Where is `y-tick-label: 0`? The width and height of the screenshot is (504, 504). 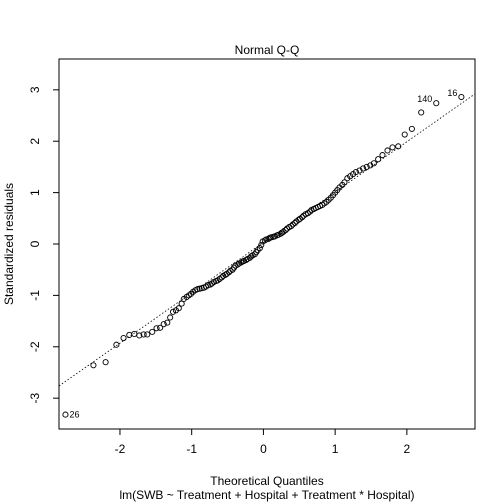 y-tick-label: 0 is located at coordinates (35, 243).